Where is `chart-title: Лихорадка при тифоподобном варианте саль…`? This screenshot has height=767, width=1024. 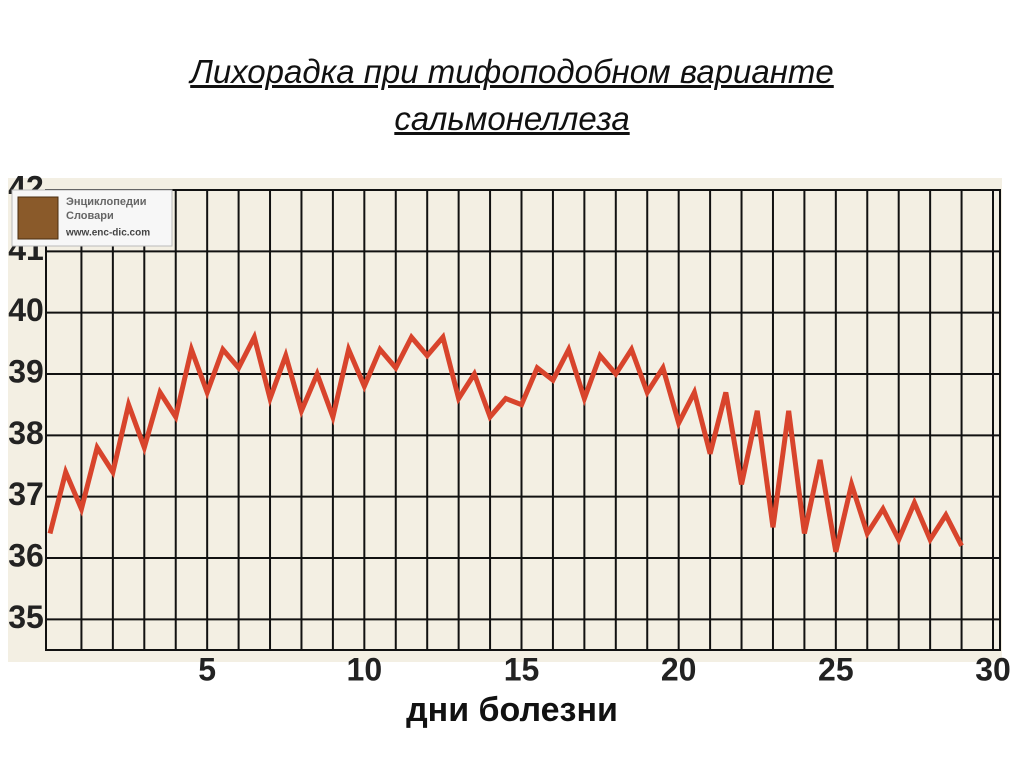 chart-title: Лихорадка при тифоподобном варианте саль… is located at coordinates (512, 95).